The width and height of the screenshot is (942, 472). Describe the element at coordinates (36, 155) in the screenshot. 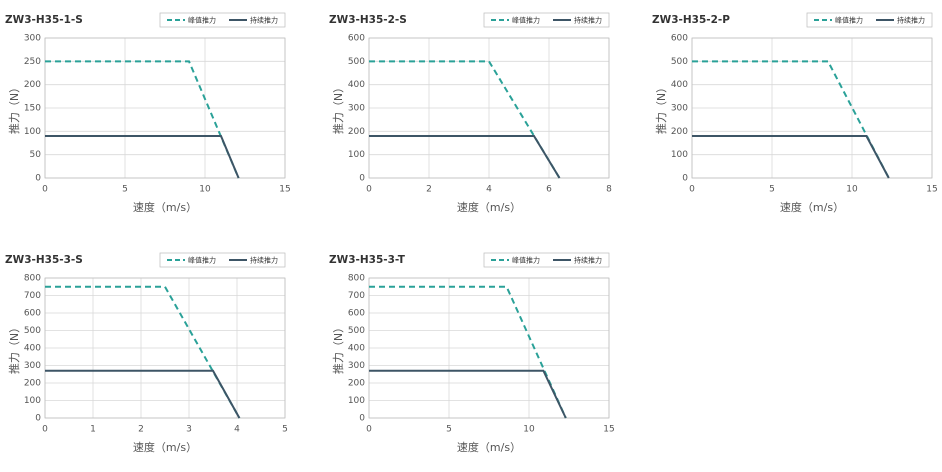

I see `y-tick-label: 50` at that location.